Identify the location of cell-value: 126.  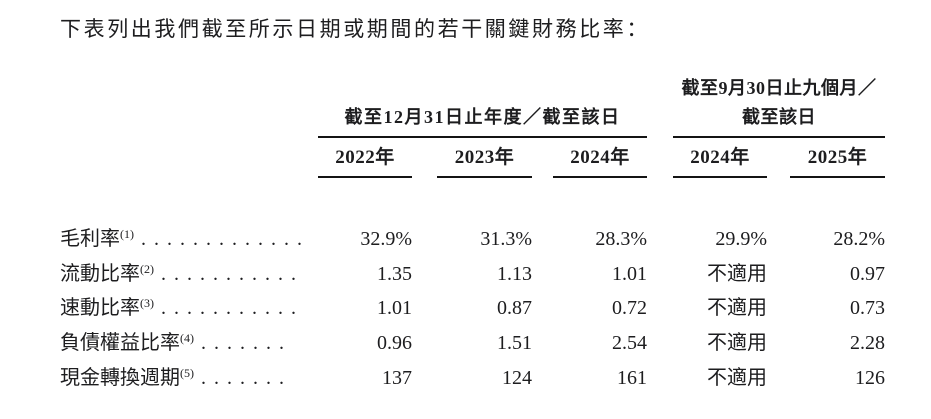
(870, 377).